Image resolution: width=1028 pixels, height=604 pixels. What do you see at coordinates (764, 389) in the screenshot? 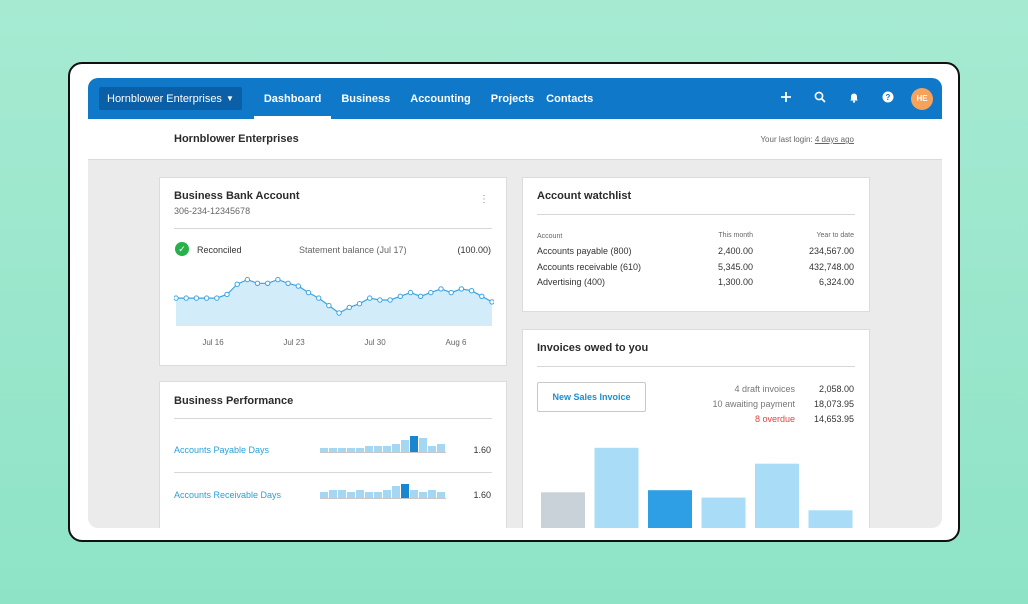
I see `draft-invoices-link: 4 draft invoices` at bounding box center [764, 389].